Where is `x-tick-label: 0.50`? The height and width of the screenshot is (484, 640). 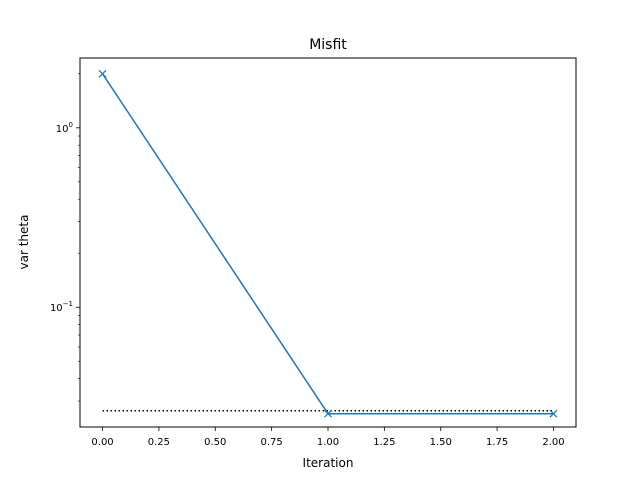
x-tick-label: 0.50 is located at coordinates (215, 442).